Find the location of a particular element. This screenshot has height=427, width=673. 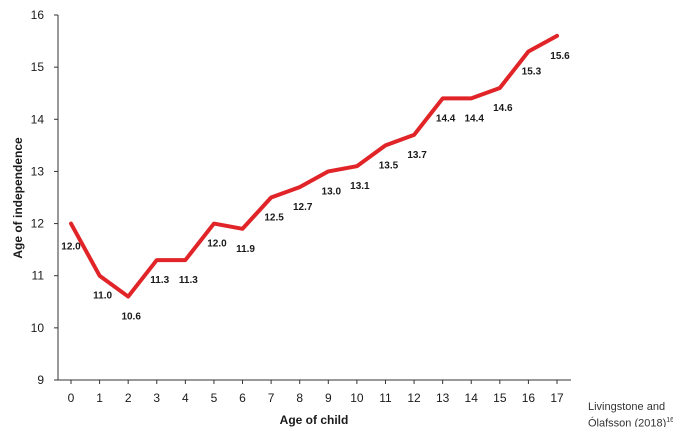

data-label: 13.0 is located at coordinates (332, 191).